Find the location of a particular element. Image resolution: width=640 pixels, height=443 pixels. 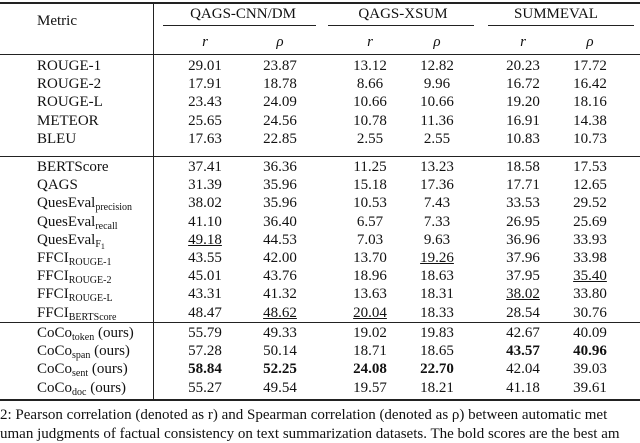

metric-sub: ROUGE-1 is located at coordinates (90, 262).